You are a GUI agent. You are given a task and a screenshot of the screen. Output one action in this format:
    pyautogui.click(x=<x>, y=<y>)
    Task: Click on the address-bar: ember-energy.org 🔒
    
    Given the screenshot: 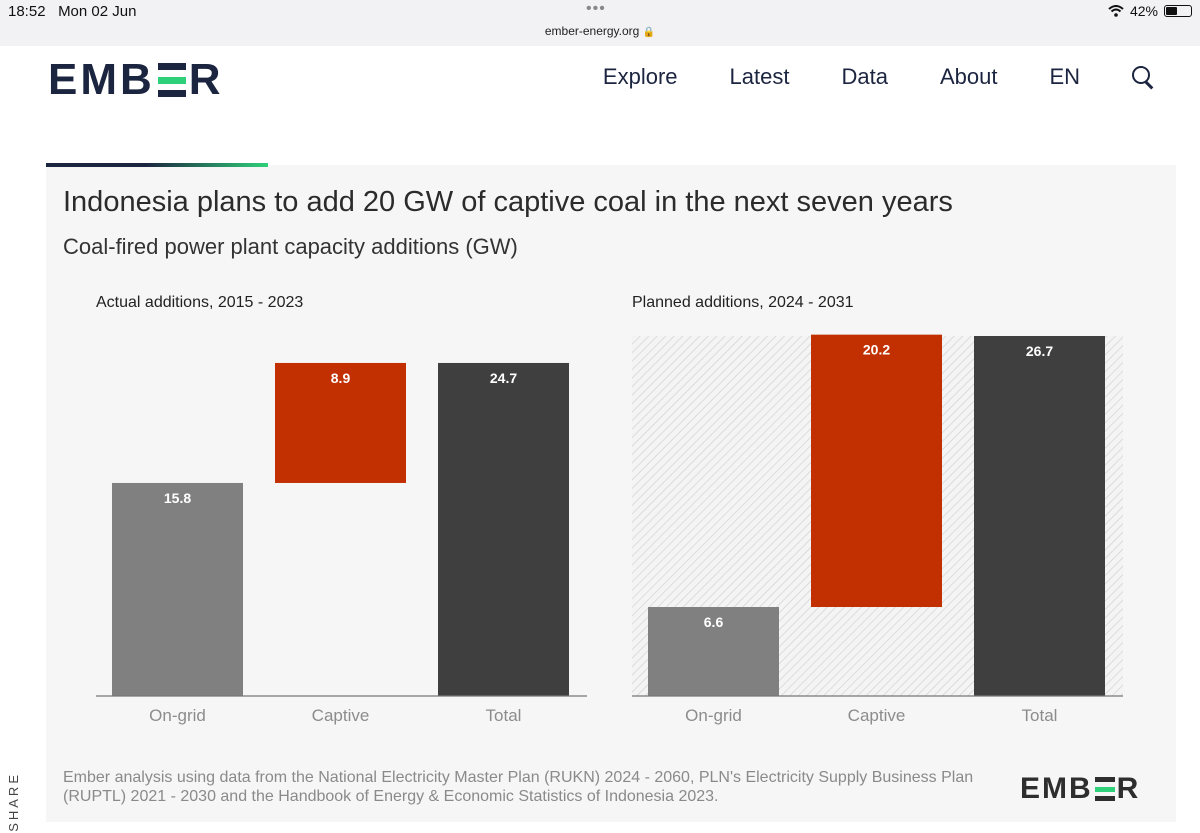 What is the action you would take?
    pyautogui.click(x=600, y=31)
    